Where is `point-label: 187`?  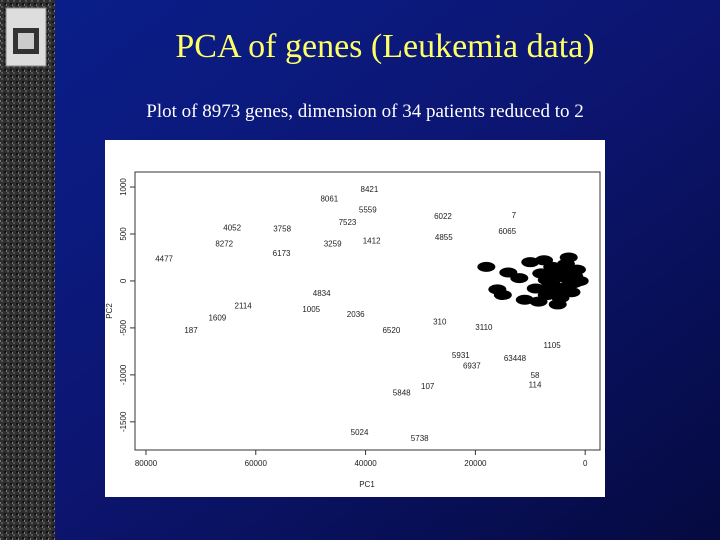
point-label: 187 is located at coordinates (191, 330).